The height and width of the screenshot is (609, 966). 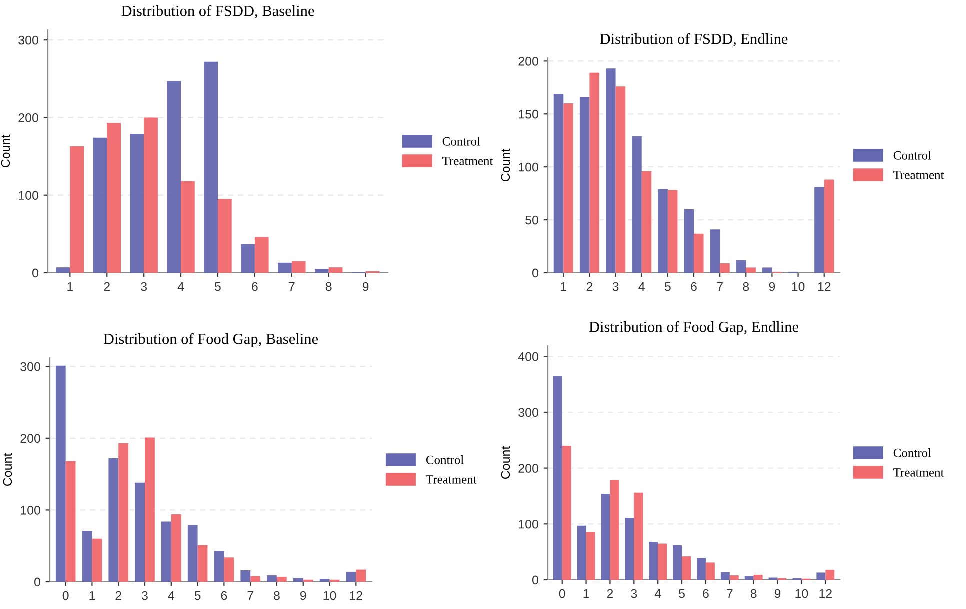 What do you see at coordinates (211, 340) in the screenshot?
I see `chart-title: Distribution of Food Gap, Baseline` at bounding box center [211, 340].